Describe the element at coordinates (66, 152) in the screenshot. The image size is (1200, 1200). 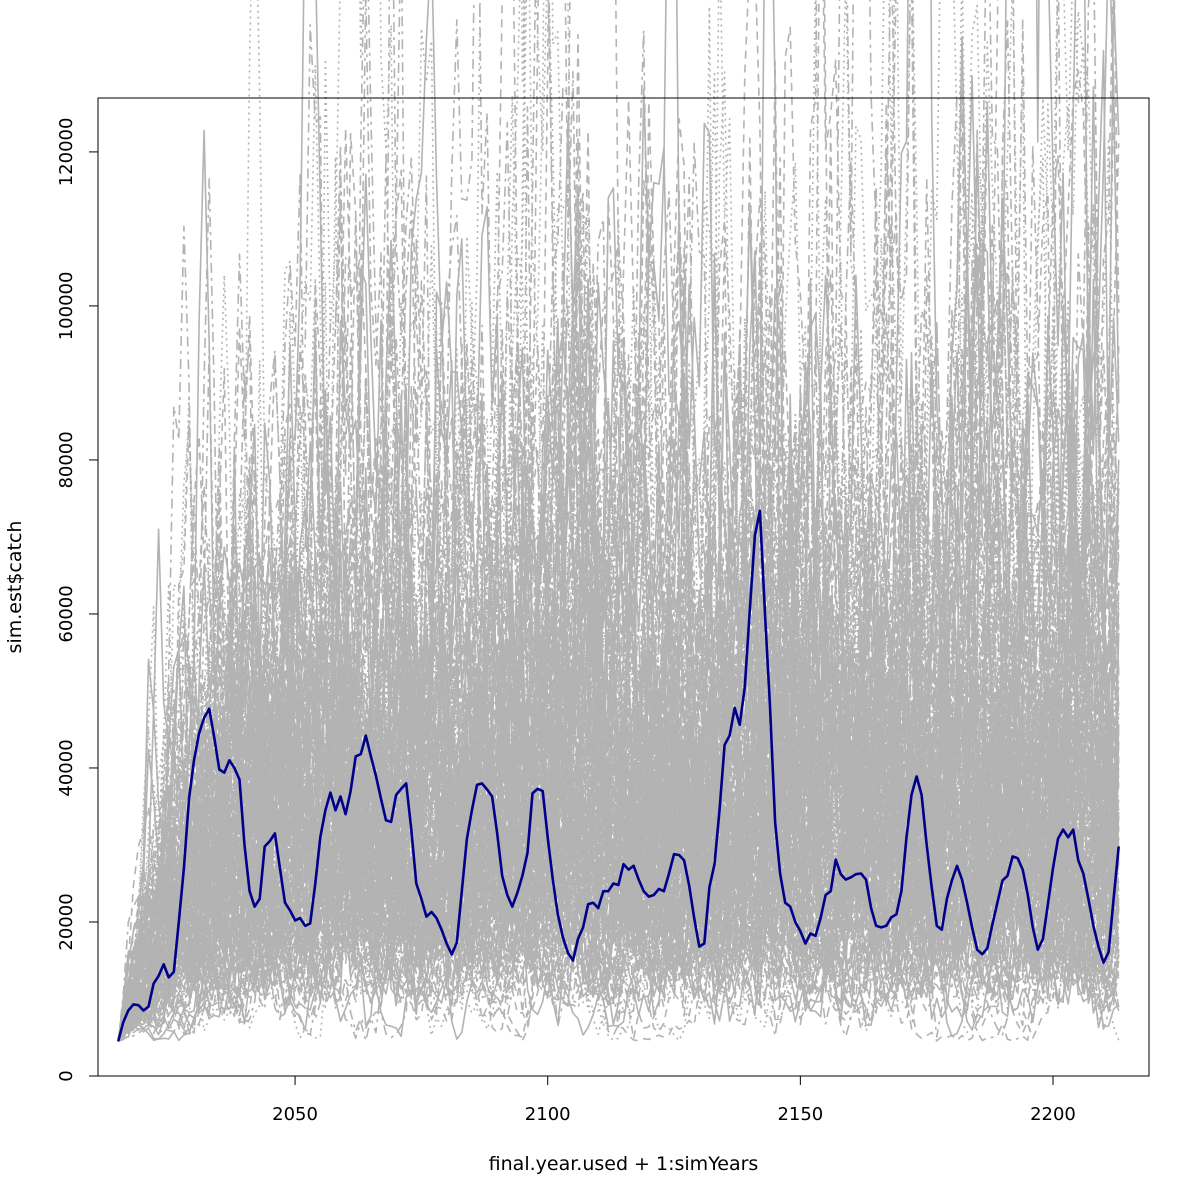
I see `y-tick-label: 120000` at that location.